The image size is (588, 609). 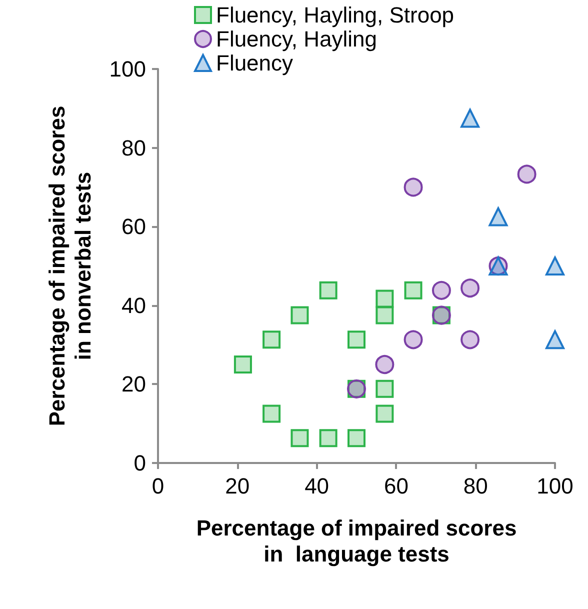 What do you see at coordinates (127, 69) in the screenshot?
I see `y-tick-label: 100` at bounding box center [127, 69].